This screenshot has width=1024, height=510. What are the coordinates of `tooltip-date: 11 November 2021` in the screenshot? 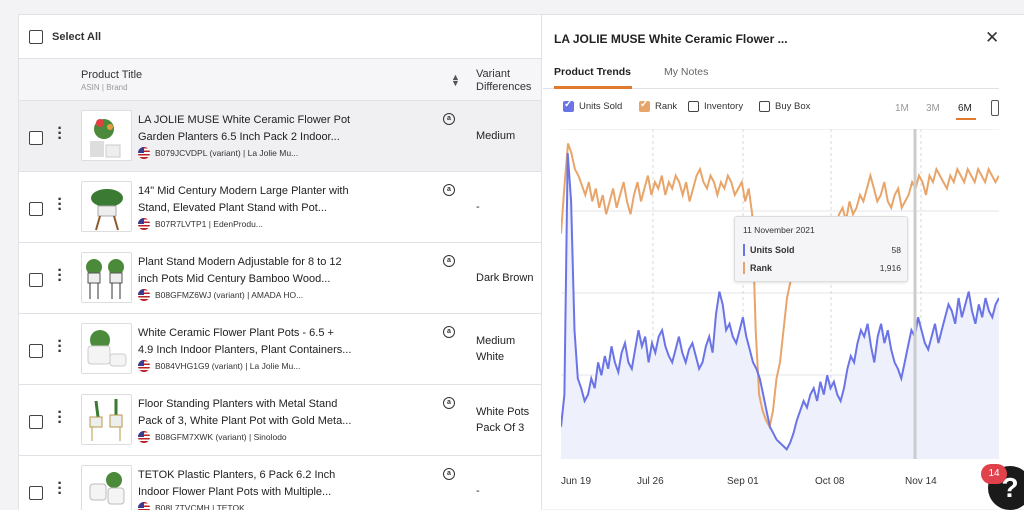 It's located at (779, 230).